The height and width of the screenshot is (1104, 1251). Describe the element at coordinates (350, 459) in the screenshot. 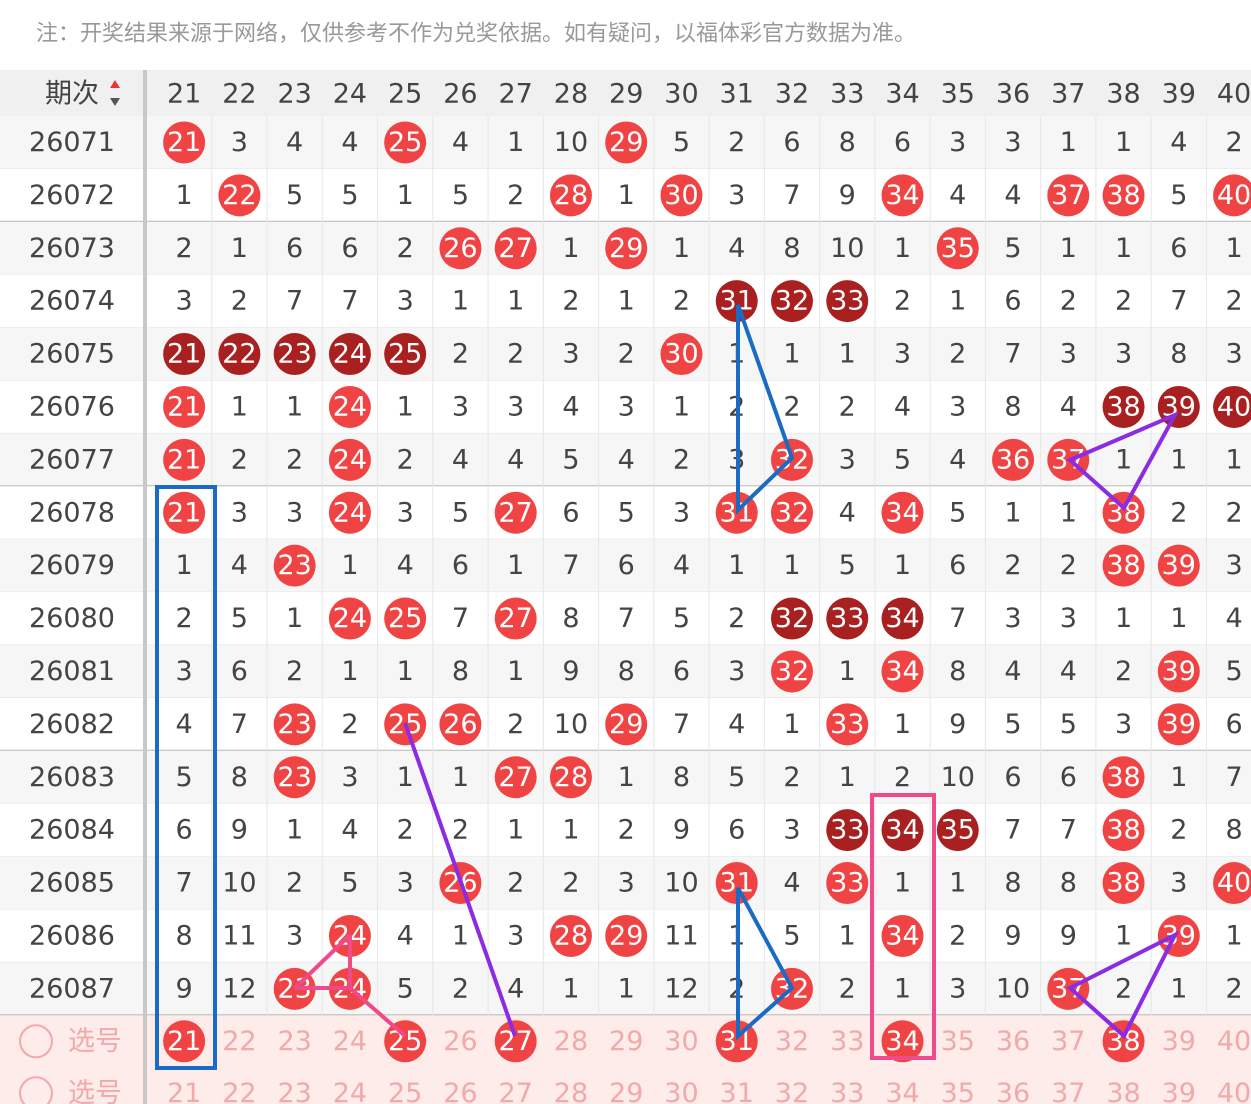

I see `cell: 24` at that location.